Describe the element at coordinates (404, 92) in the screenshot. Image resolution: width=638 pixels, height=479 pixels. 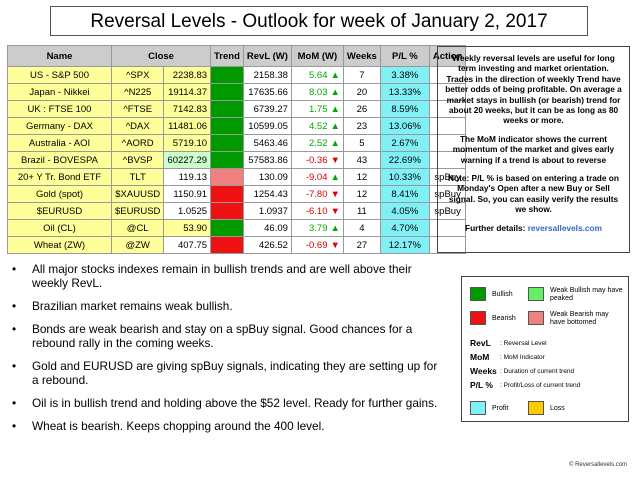
I see `row-pl: 13.33%` at that location.